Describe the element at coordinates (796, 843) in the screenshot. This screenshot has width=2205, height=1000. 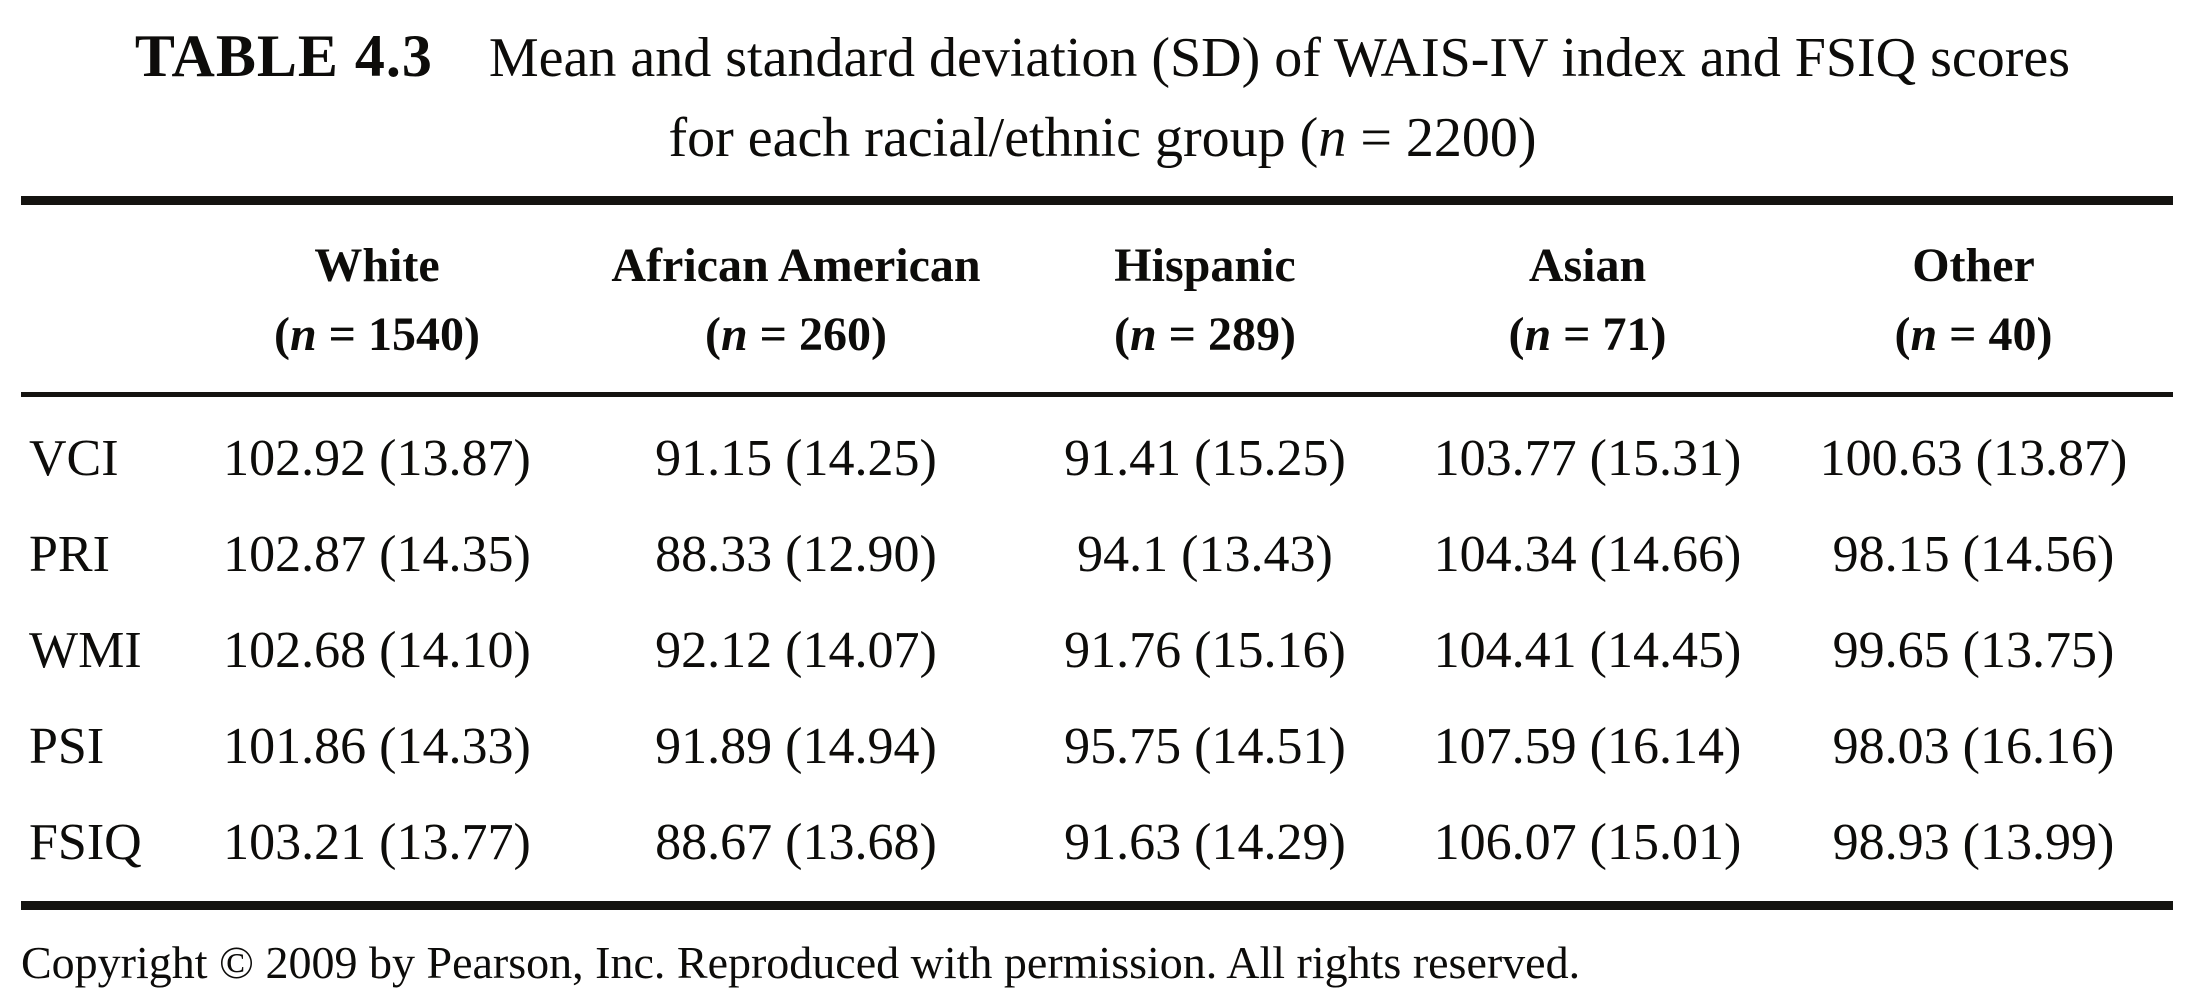
I see `data-cell: 88.67 (13.68)` at that location.